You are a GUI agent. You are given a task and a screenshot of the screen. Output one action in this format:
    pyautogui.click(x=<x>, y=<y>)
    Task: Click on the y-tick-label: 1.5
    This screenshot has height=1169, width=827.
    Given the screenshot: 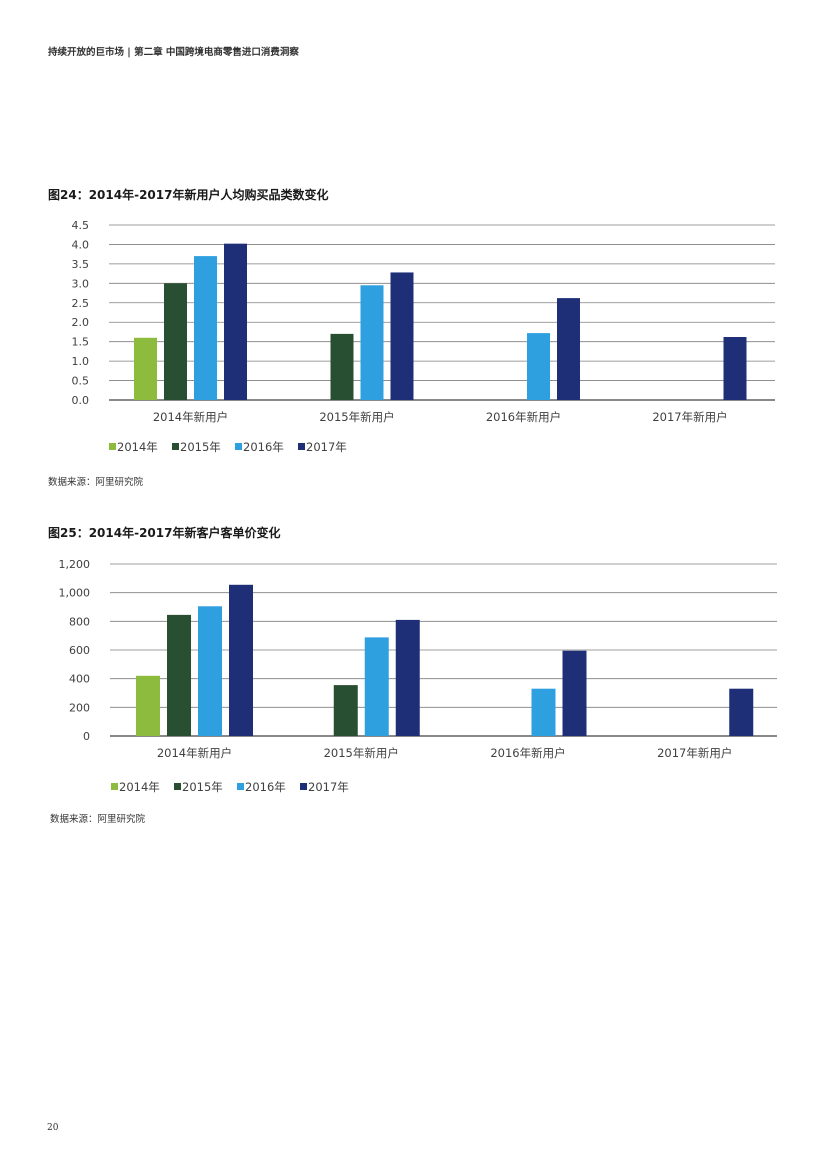 What is the action you would take?
    pyautogui.click(x=81, y=342)
    